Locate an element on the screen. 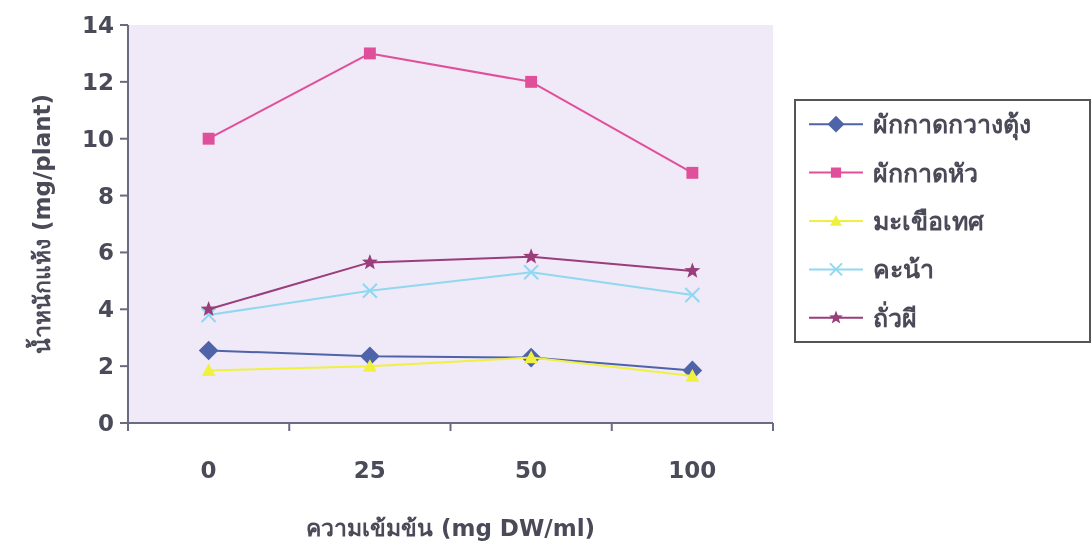 The image size is (1092, 546). legend-label: มะเขือเทศ is located at coordinates (929, 221).